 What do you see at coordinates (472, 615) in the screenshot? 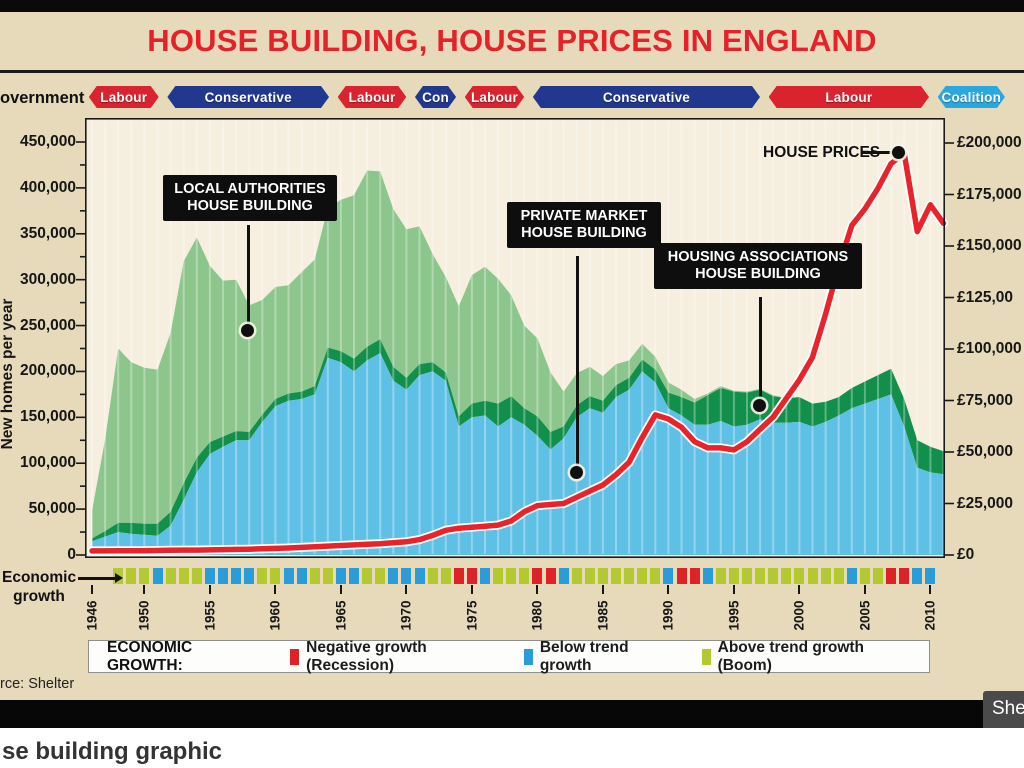
I see `x-axis-year-label: 1975` at bounding box center [472, 615].